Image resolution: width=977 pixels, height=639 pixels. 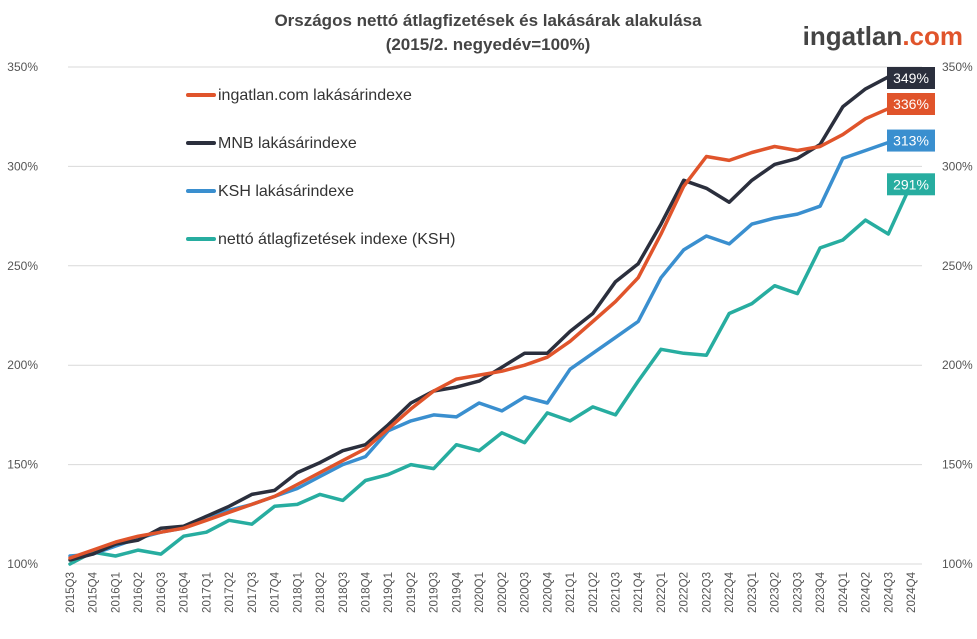 I want to click on x-tick-label: 2017Q4, so click(x=276, y=592).